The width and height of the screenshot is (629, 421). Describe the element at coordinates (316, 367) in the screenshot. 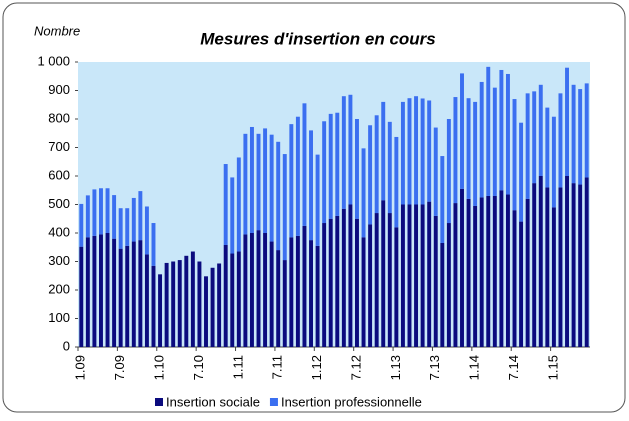

I see `x-tick-label: 1.12` at that location.